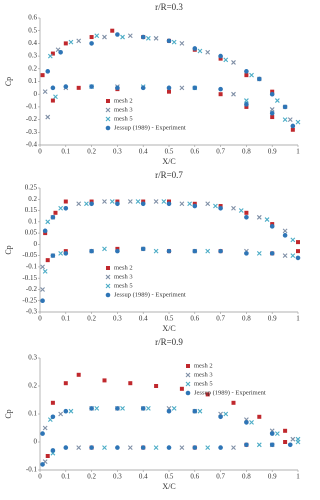  I want to click on y-tick-label: 0.2, so click(32, 199).